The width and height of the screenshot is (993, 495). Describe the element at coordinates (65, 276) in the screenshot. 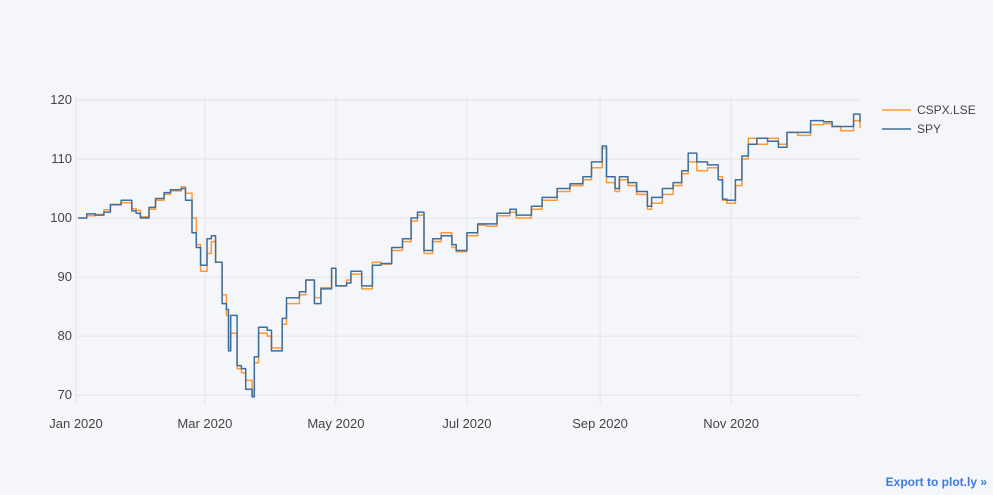

I see `y-tick-label: 90` at that location.